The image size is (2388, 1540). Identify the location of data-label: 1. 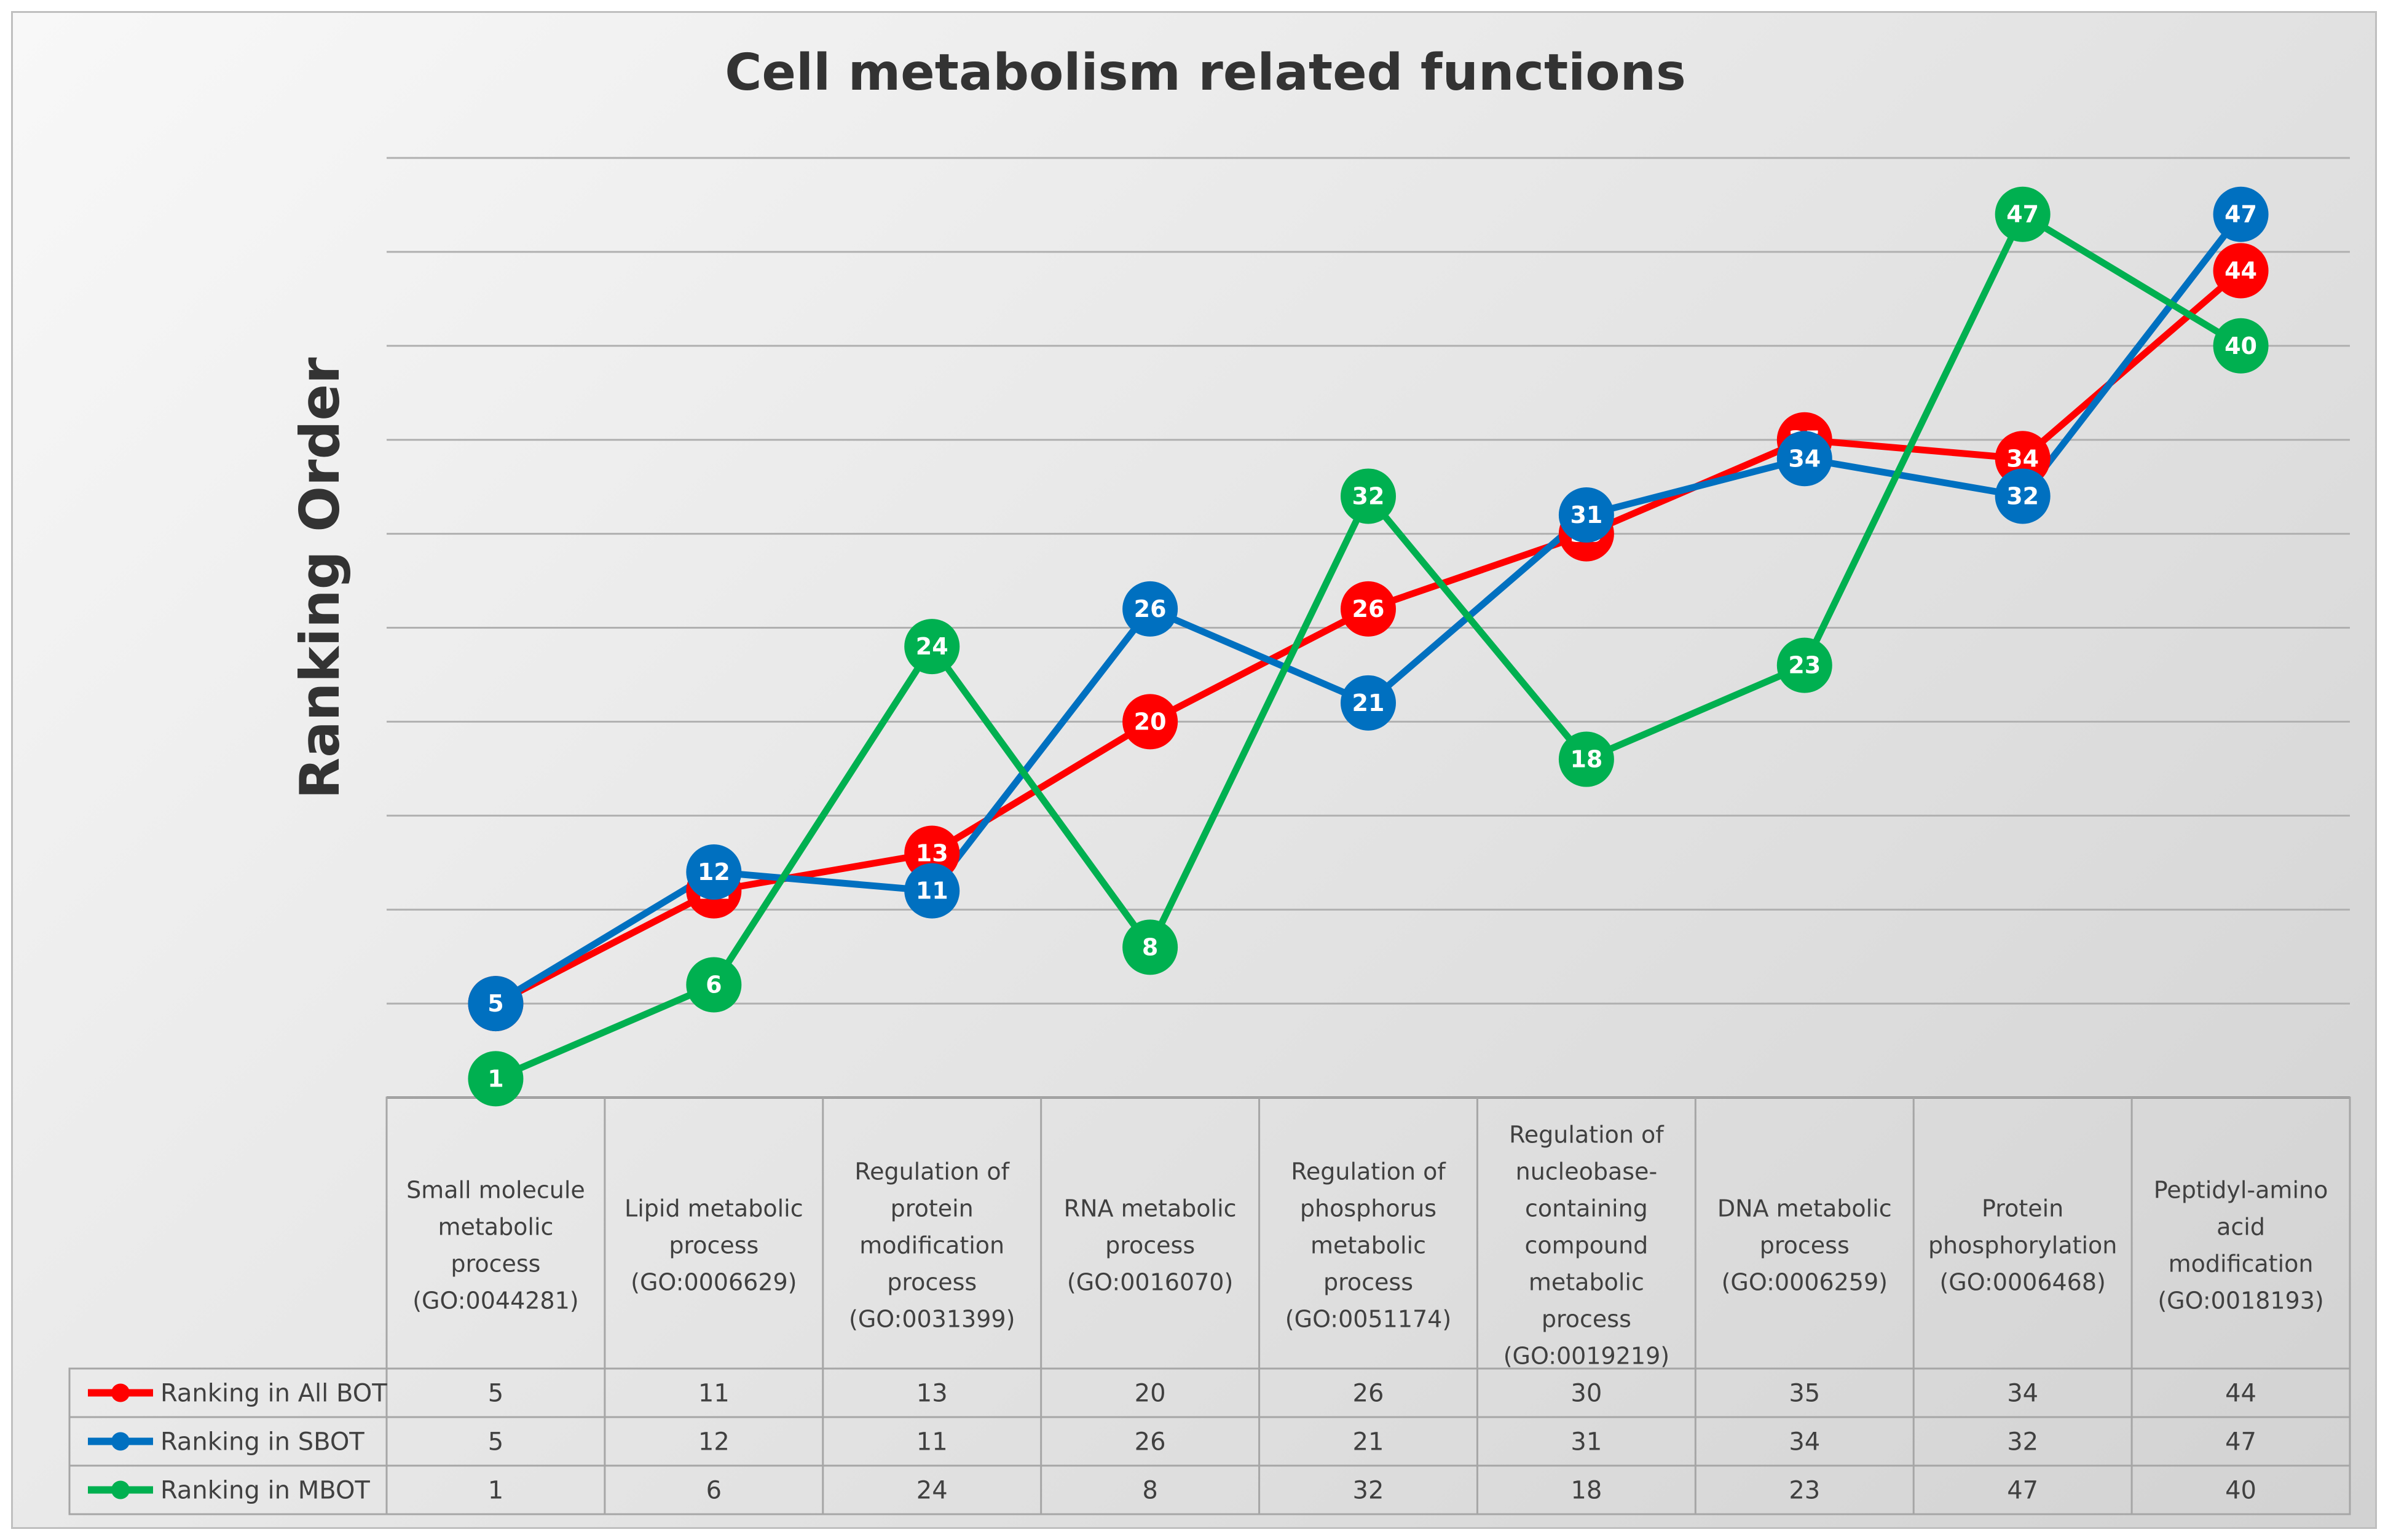
(495, 1078).